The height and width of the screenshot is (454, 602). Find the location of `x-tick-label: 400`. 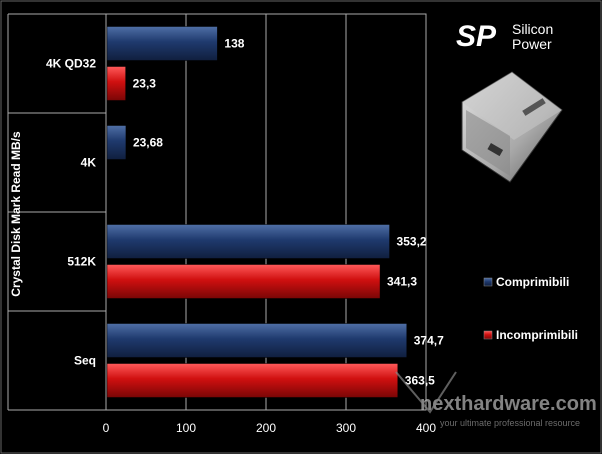

x-tick-label: 400 is located at coordinates (426, 428).